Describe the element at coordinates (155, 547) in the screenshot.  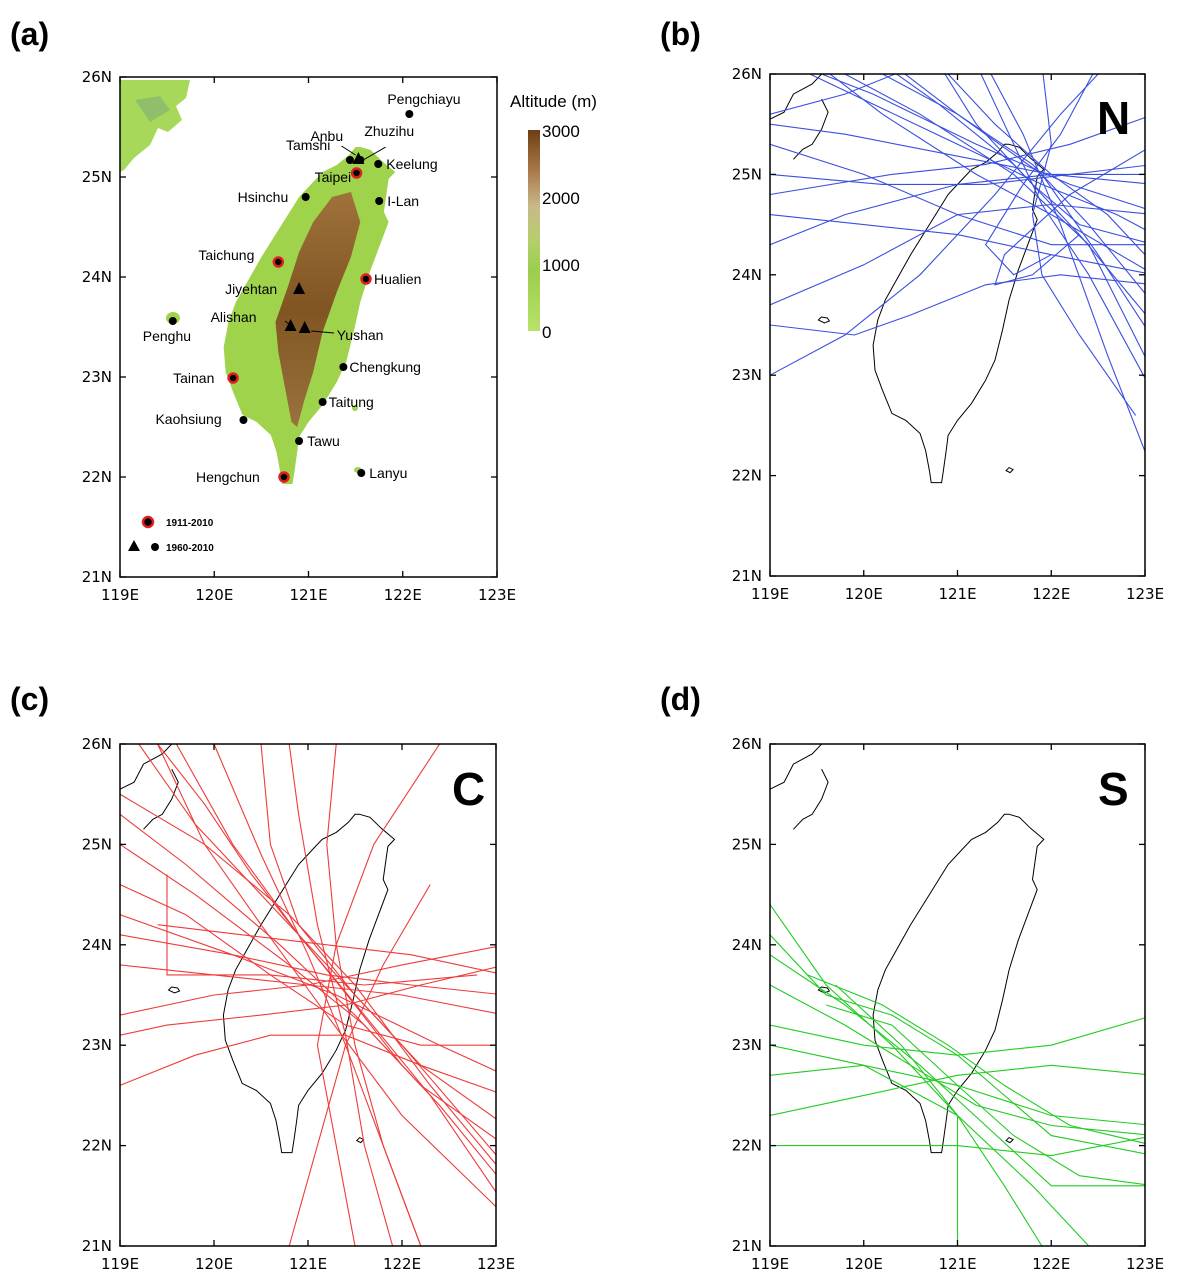
I see `legend-dot-marker` at that location.